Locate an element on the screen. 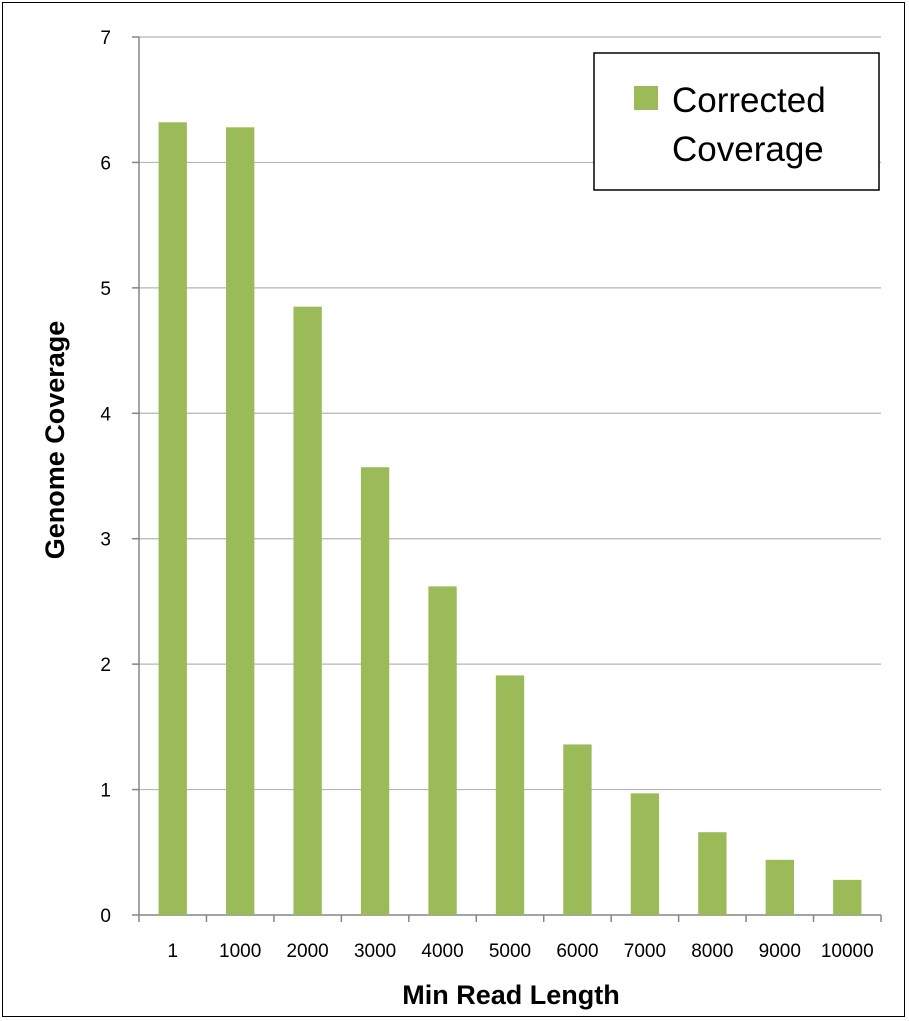 This screenshot has width=909, height=1021. legend: Corrected Coverage is located at coordinates (736, 121).